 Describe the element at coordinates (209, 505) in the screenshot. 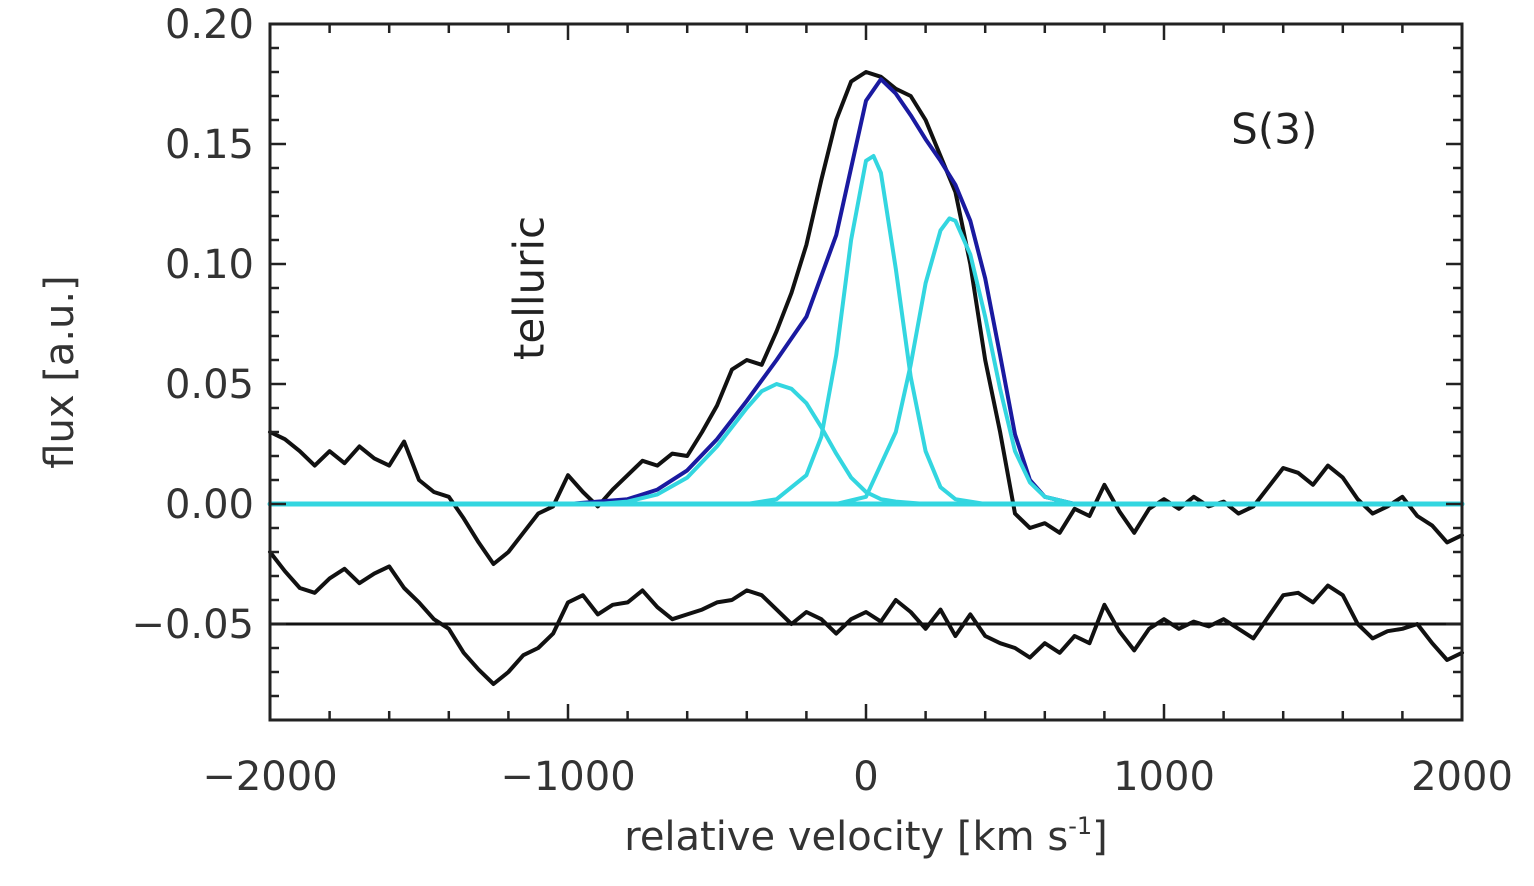

I see `y-tick-label: 0.00` at that location.